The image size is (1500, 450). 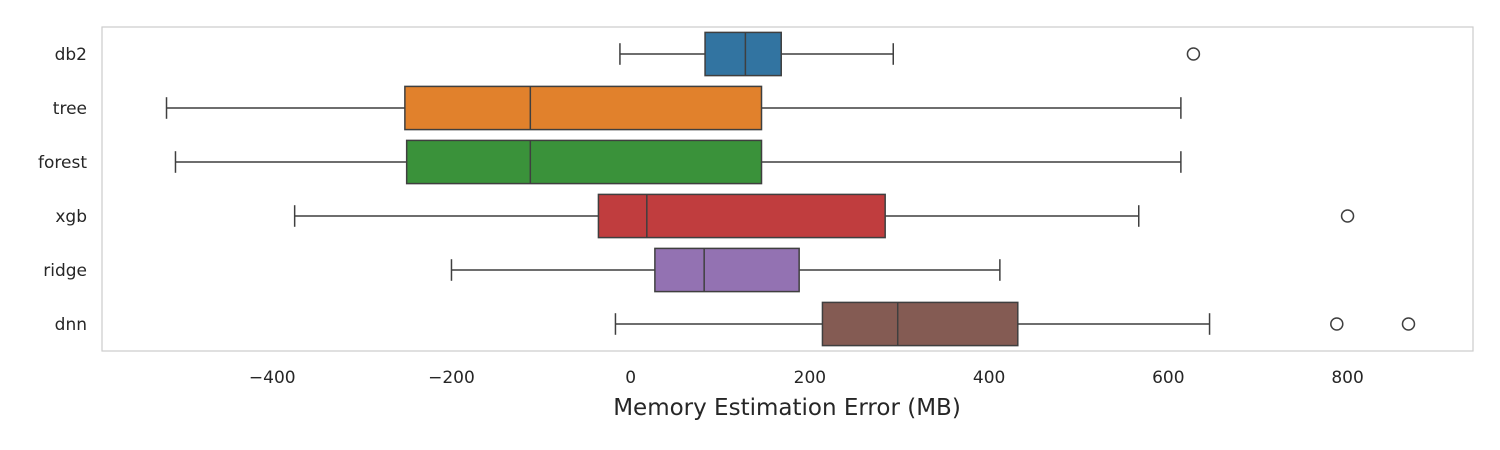 I want to click on iqr-box-db2, so click(x=743, y=54).